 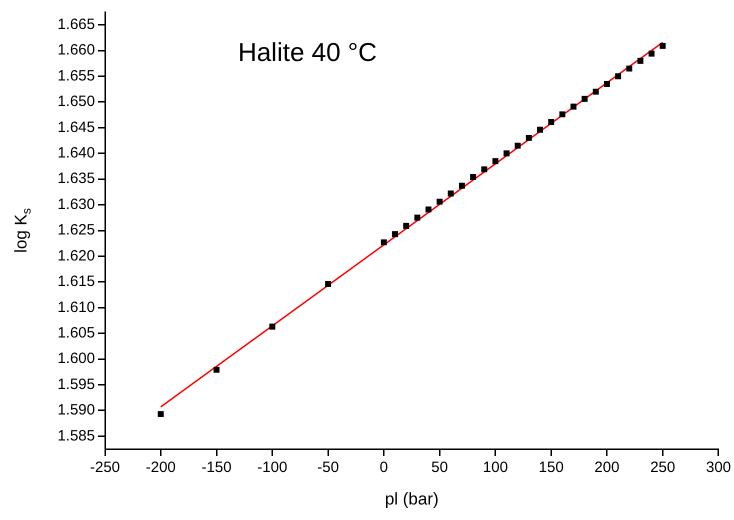 What do you see at coordinates (272, 467) in the screenshot?
I see `x-tick-label: -100` at bounding box center [272, 467].